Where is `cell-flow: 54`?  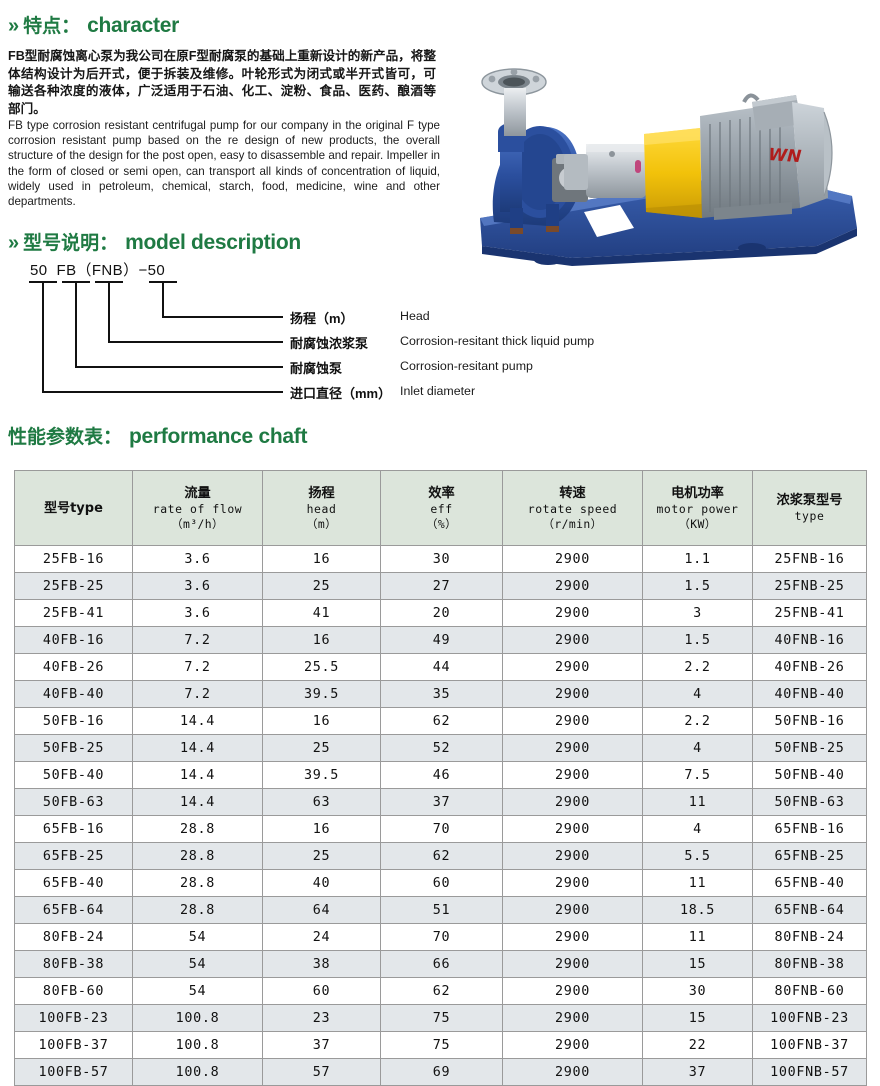
cell-flow: 54 is located at coordinates (197, 991).